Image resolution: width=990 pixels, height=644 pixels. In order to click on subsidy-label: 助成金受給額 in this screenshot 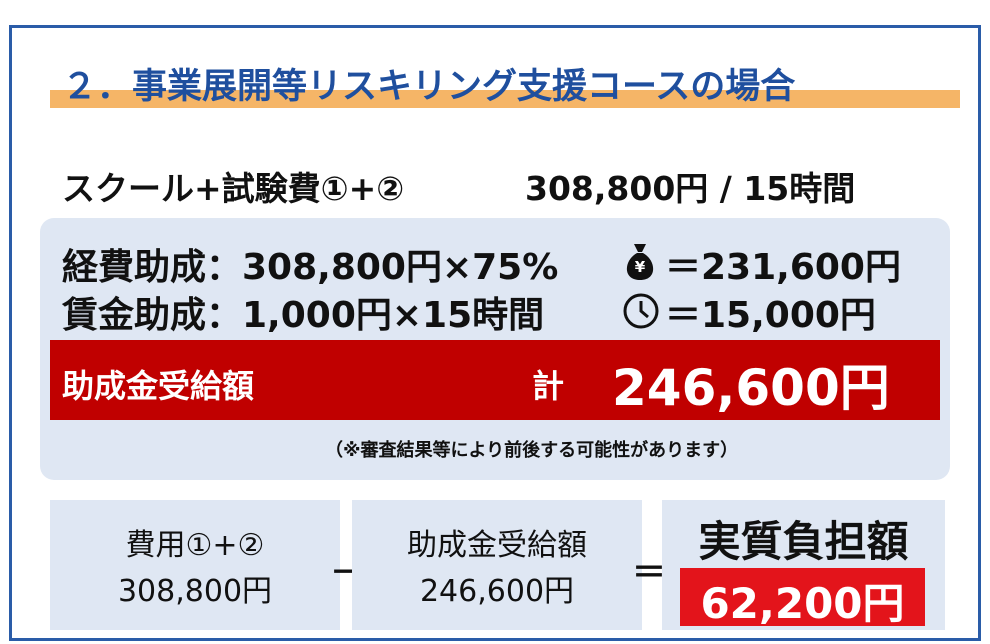, I will do `click(497, 545)`.